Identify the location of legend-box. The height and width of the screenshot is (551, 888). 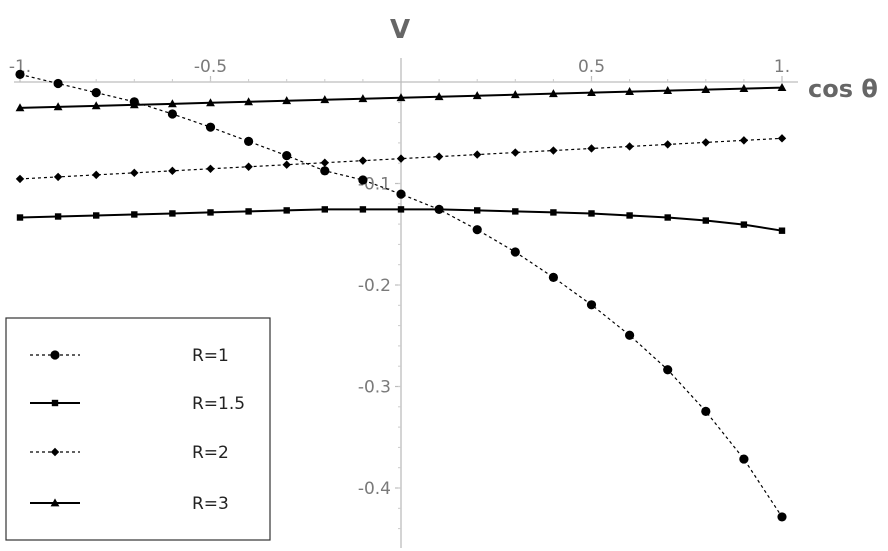
(138, 429).